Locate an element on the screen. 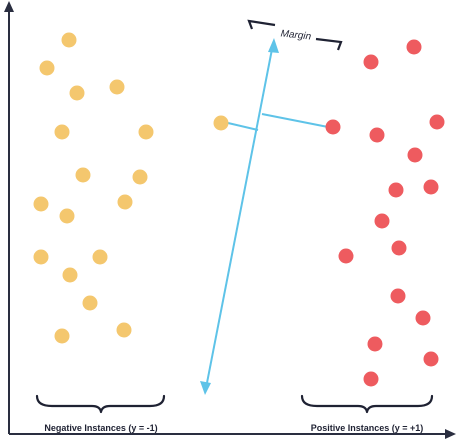  y-axis-arrow-icon is located at coordinates (9, 6).